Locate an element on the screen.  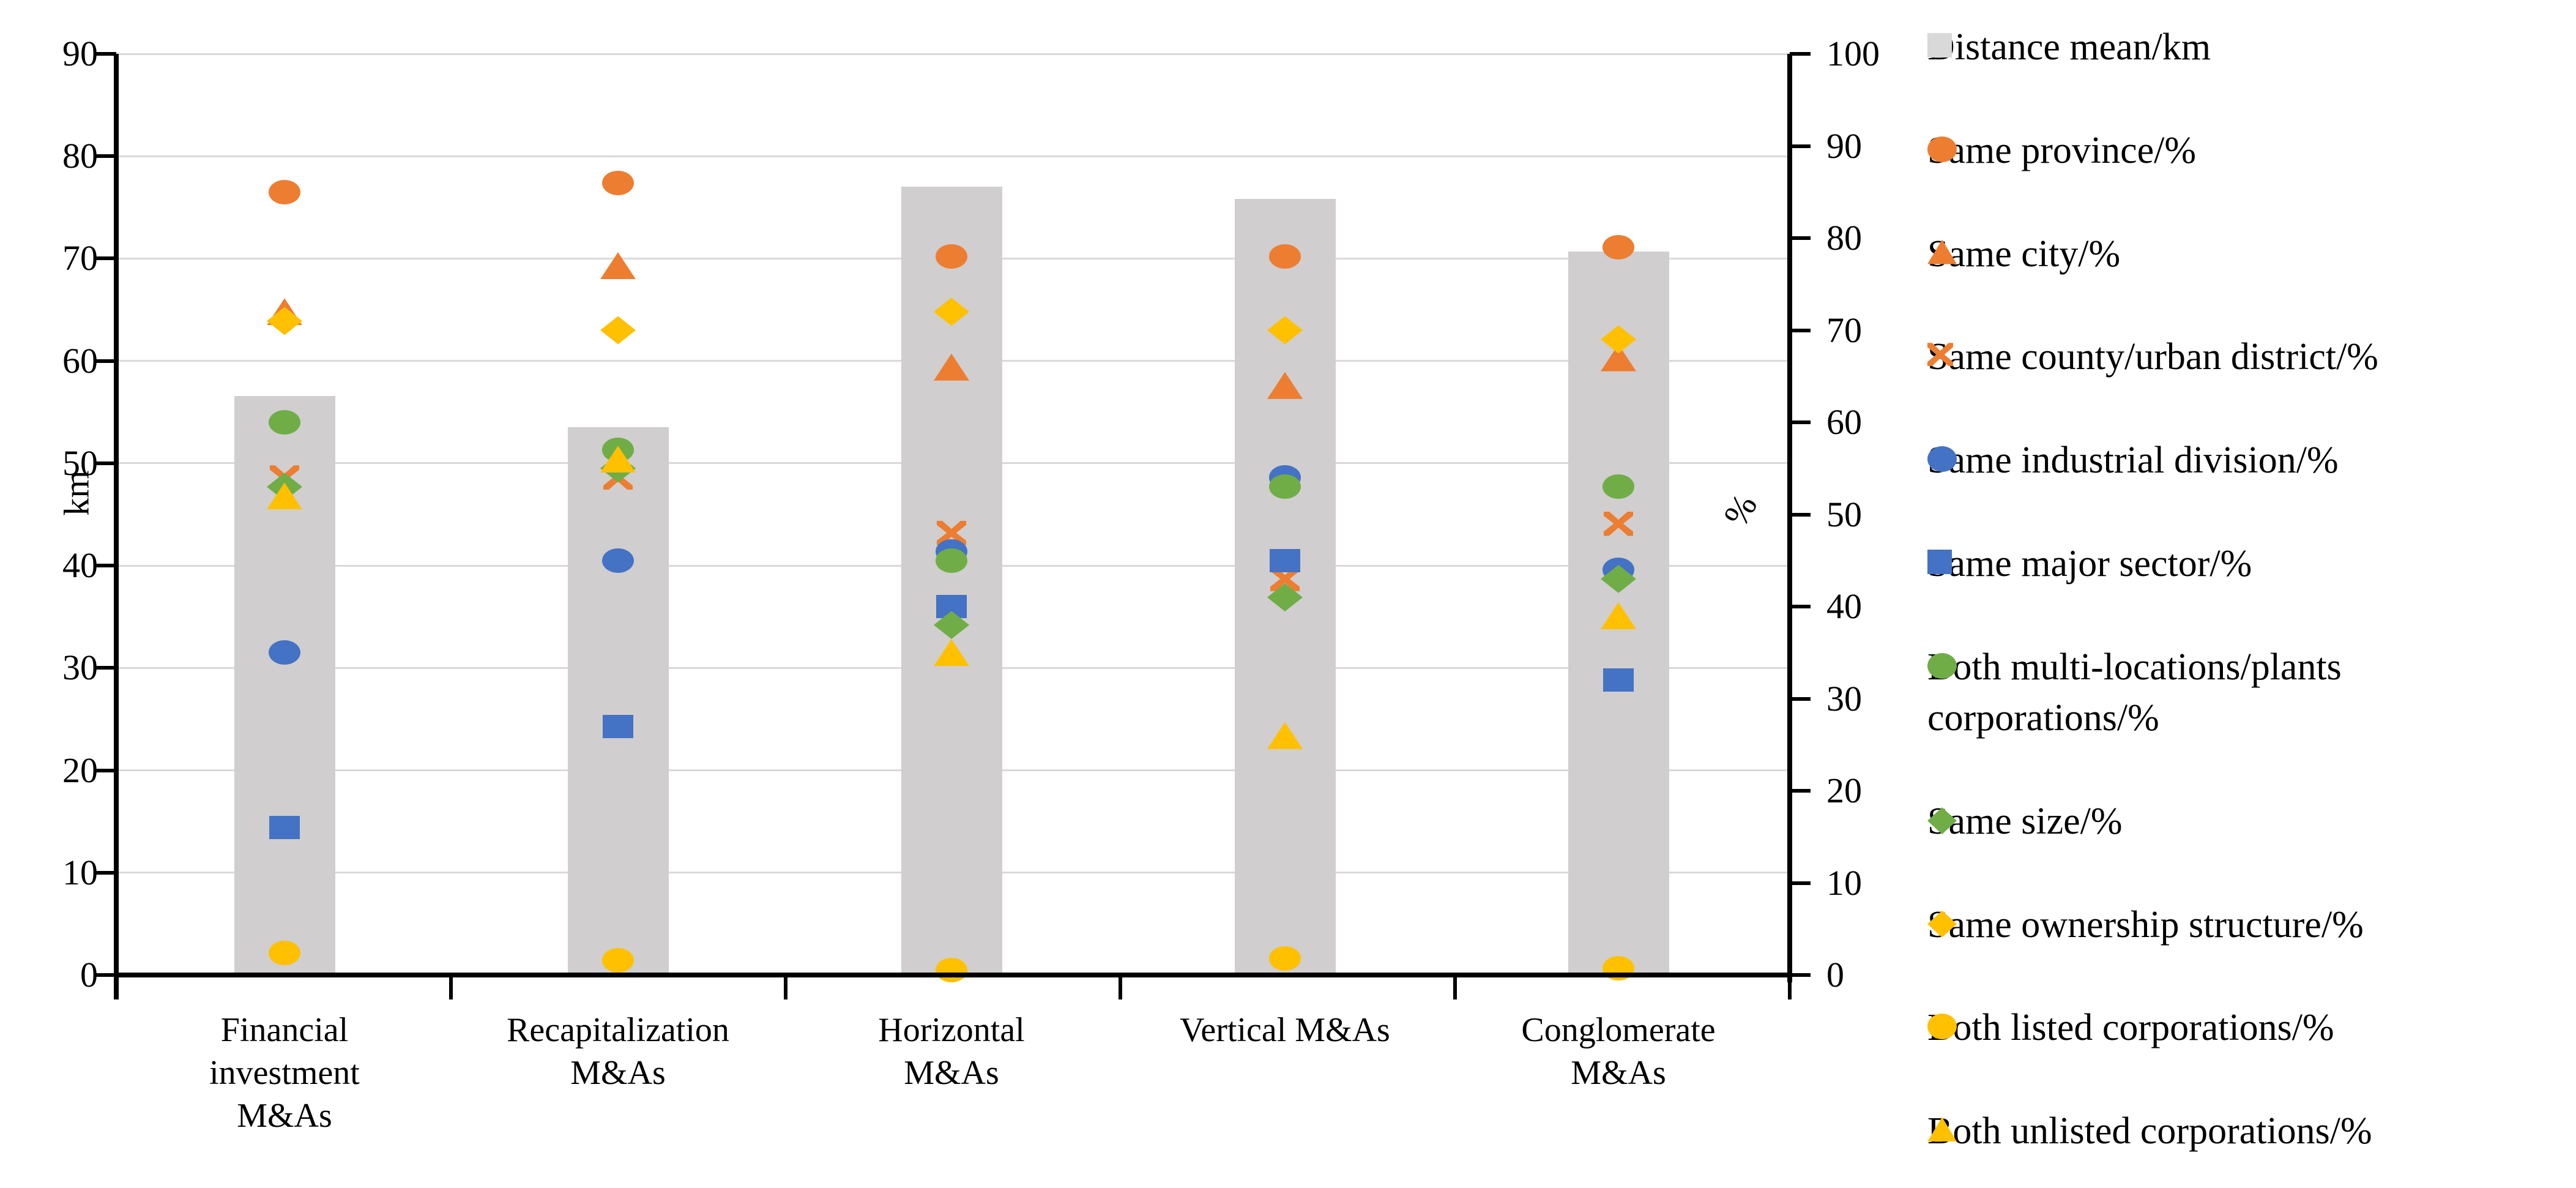
y-axis-left-tick-label: 80 is located at coordinates (80, 156).